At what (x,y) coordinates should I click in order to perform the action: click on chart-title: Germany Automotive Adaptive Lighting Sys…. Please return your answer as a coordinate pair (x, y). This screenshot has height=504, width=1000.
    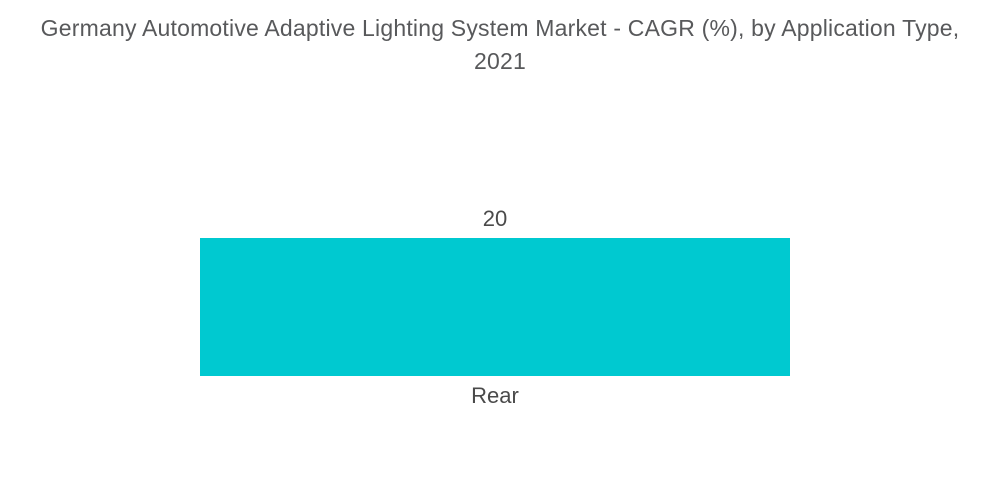
    Looking at the image, I should click on (500, 45).